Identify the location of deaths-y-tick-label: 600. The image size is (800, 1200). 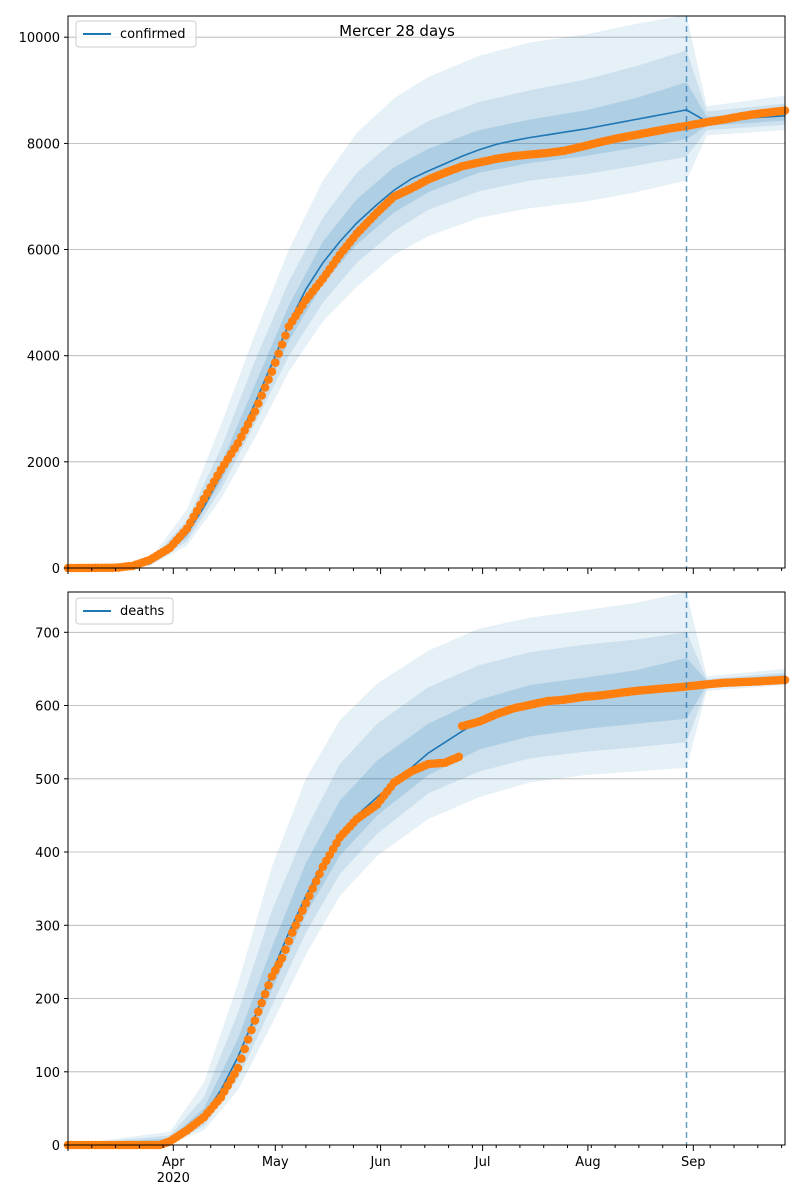
(47, 707).